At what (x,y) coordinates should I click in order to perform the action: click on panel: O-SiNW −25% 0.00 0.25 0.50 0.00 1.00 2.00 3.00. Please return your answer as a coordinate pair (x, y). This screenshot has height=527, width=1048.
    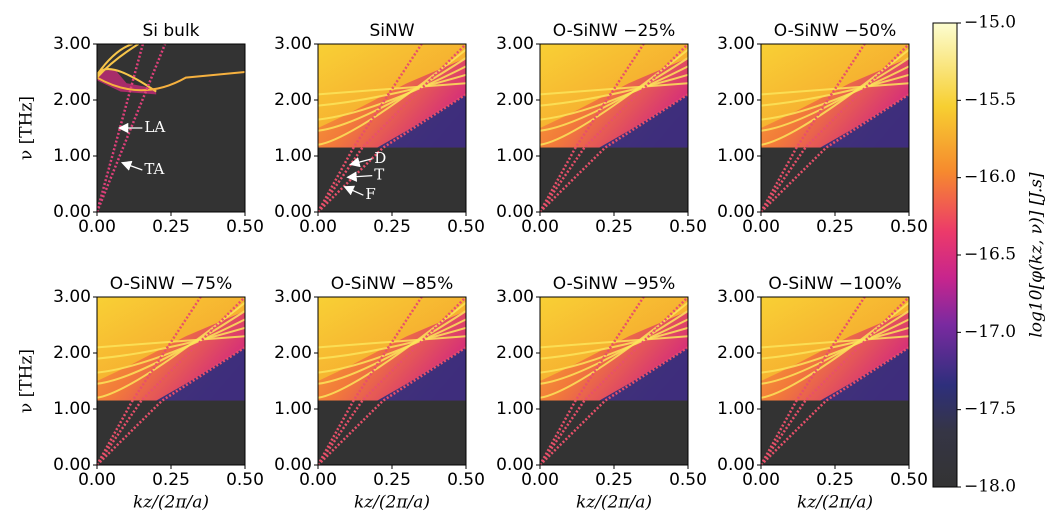
    Looking at the image, I should click on (601, 129).